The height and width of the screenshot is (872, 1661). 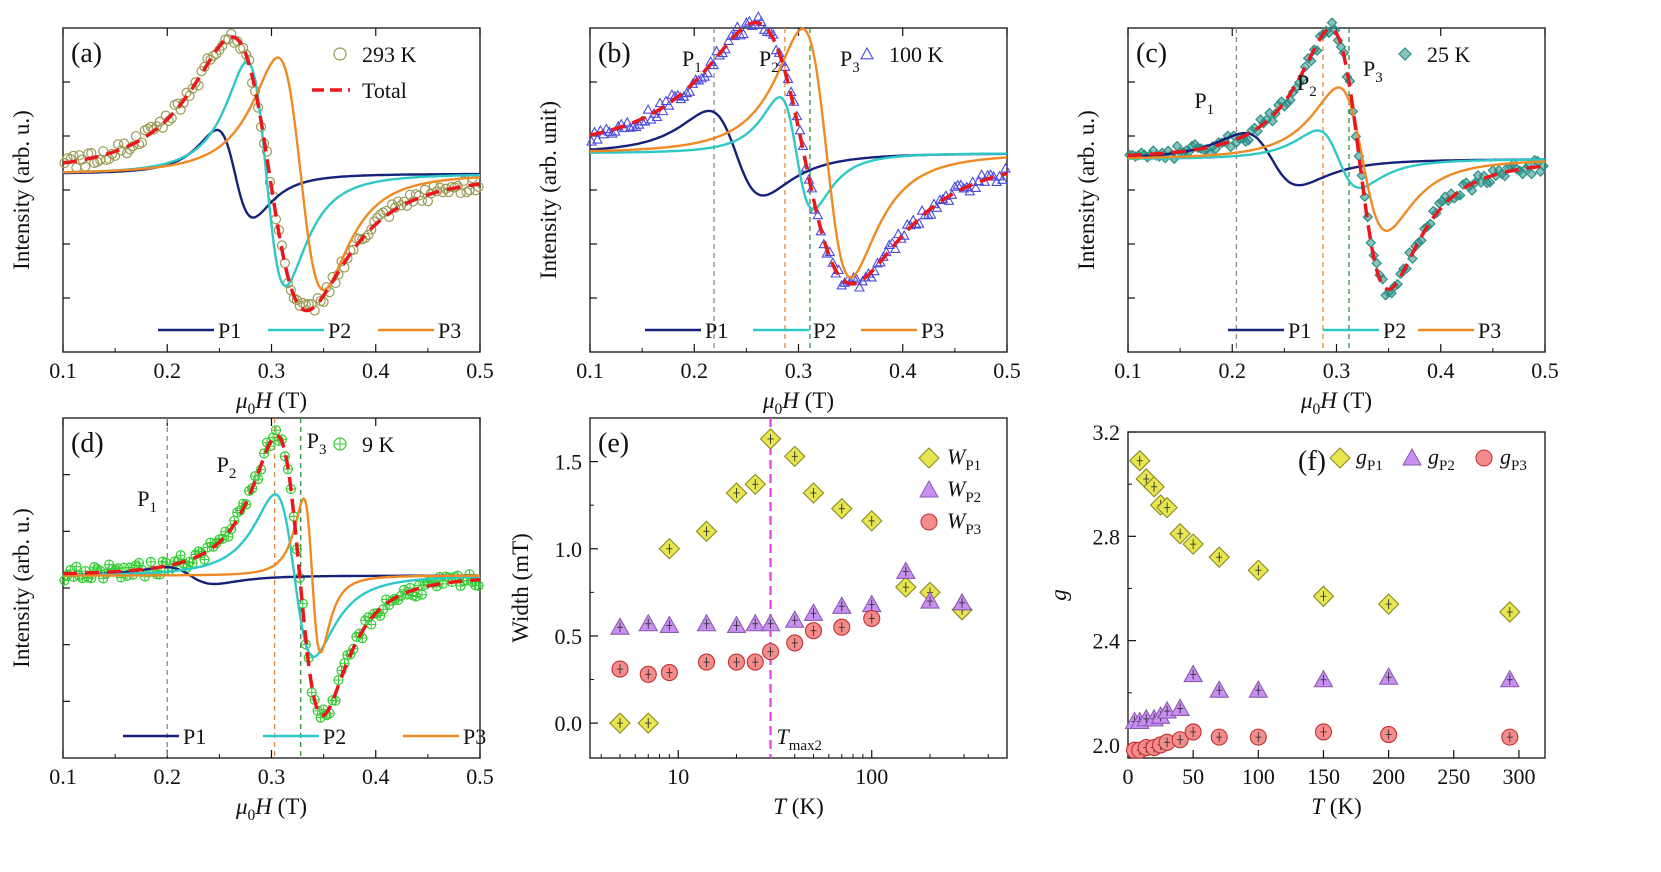 I want to click on temperature-label: 100 K, so click(x=916, y=54).